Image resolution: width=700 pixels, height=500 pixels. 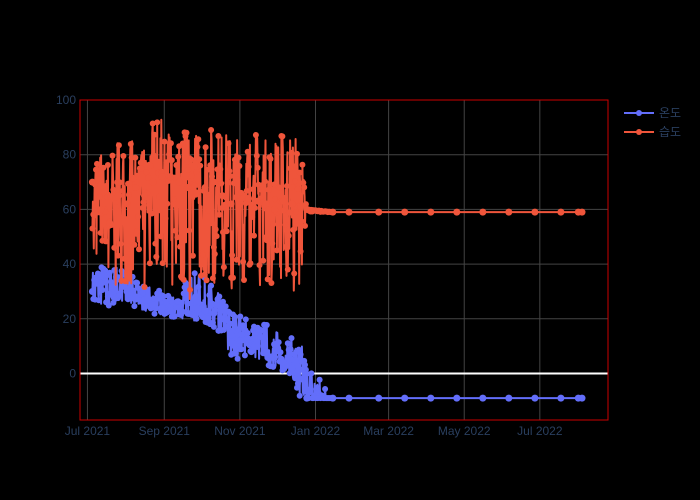 I want to click on legend-item-2: 습도, so click(x=652, y=132).